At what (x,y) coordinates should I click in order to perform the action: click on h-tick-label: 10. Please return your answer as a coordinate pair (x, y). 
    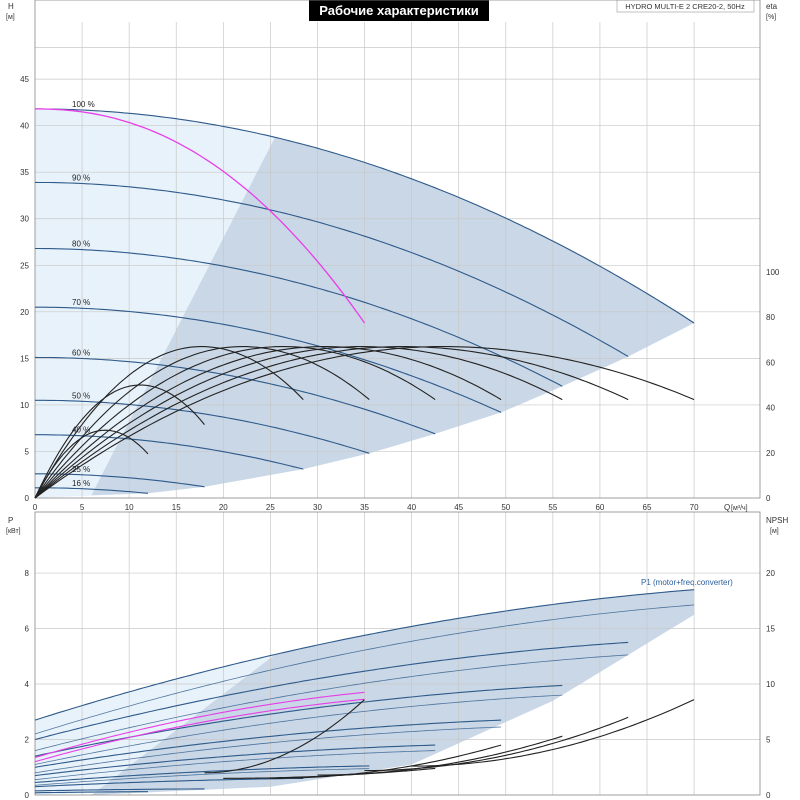
    Looking at the image, I should click on (24, 405).